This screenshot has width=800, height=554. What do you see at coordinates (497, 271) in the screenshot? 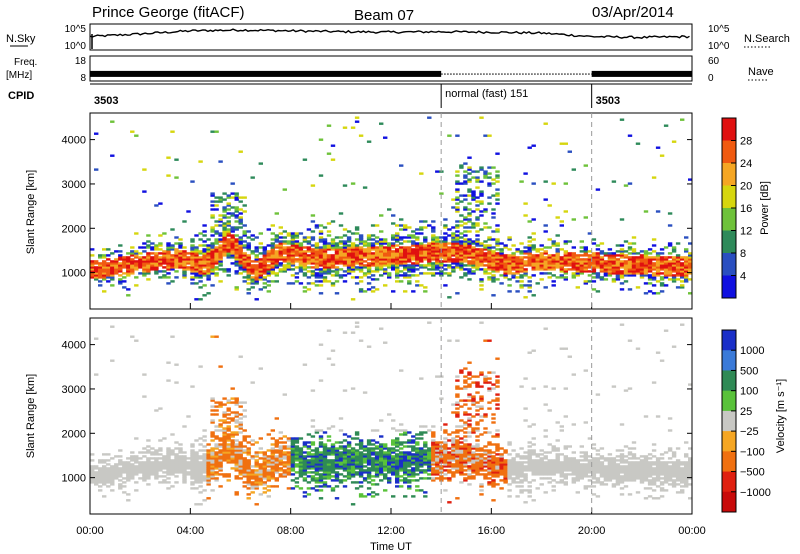
I see `power-cell-1945` at bounding box center [497, 271].